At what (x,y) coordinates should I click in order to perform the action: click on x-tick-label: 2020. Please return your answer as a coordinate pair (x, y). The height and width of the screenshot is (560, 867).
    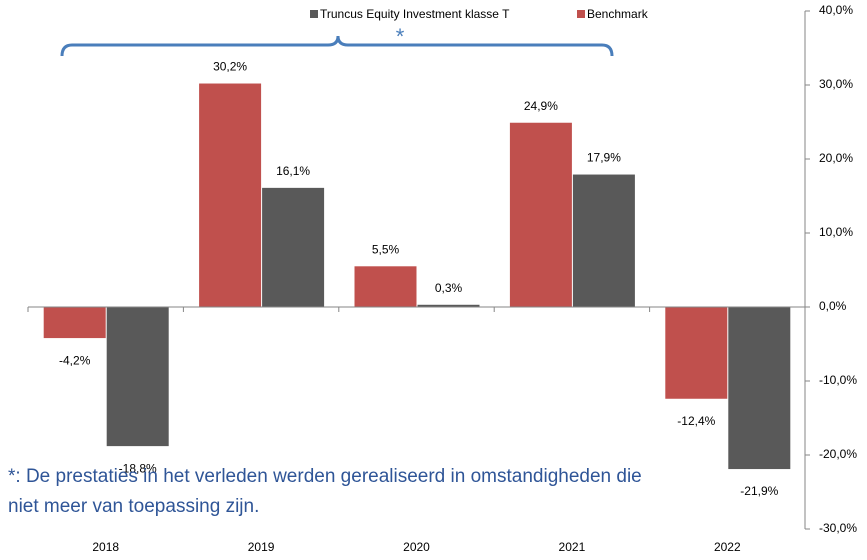
    Looking at the image, I should click on (416, 547).